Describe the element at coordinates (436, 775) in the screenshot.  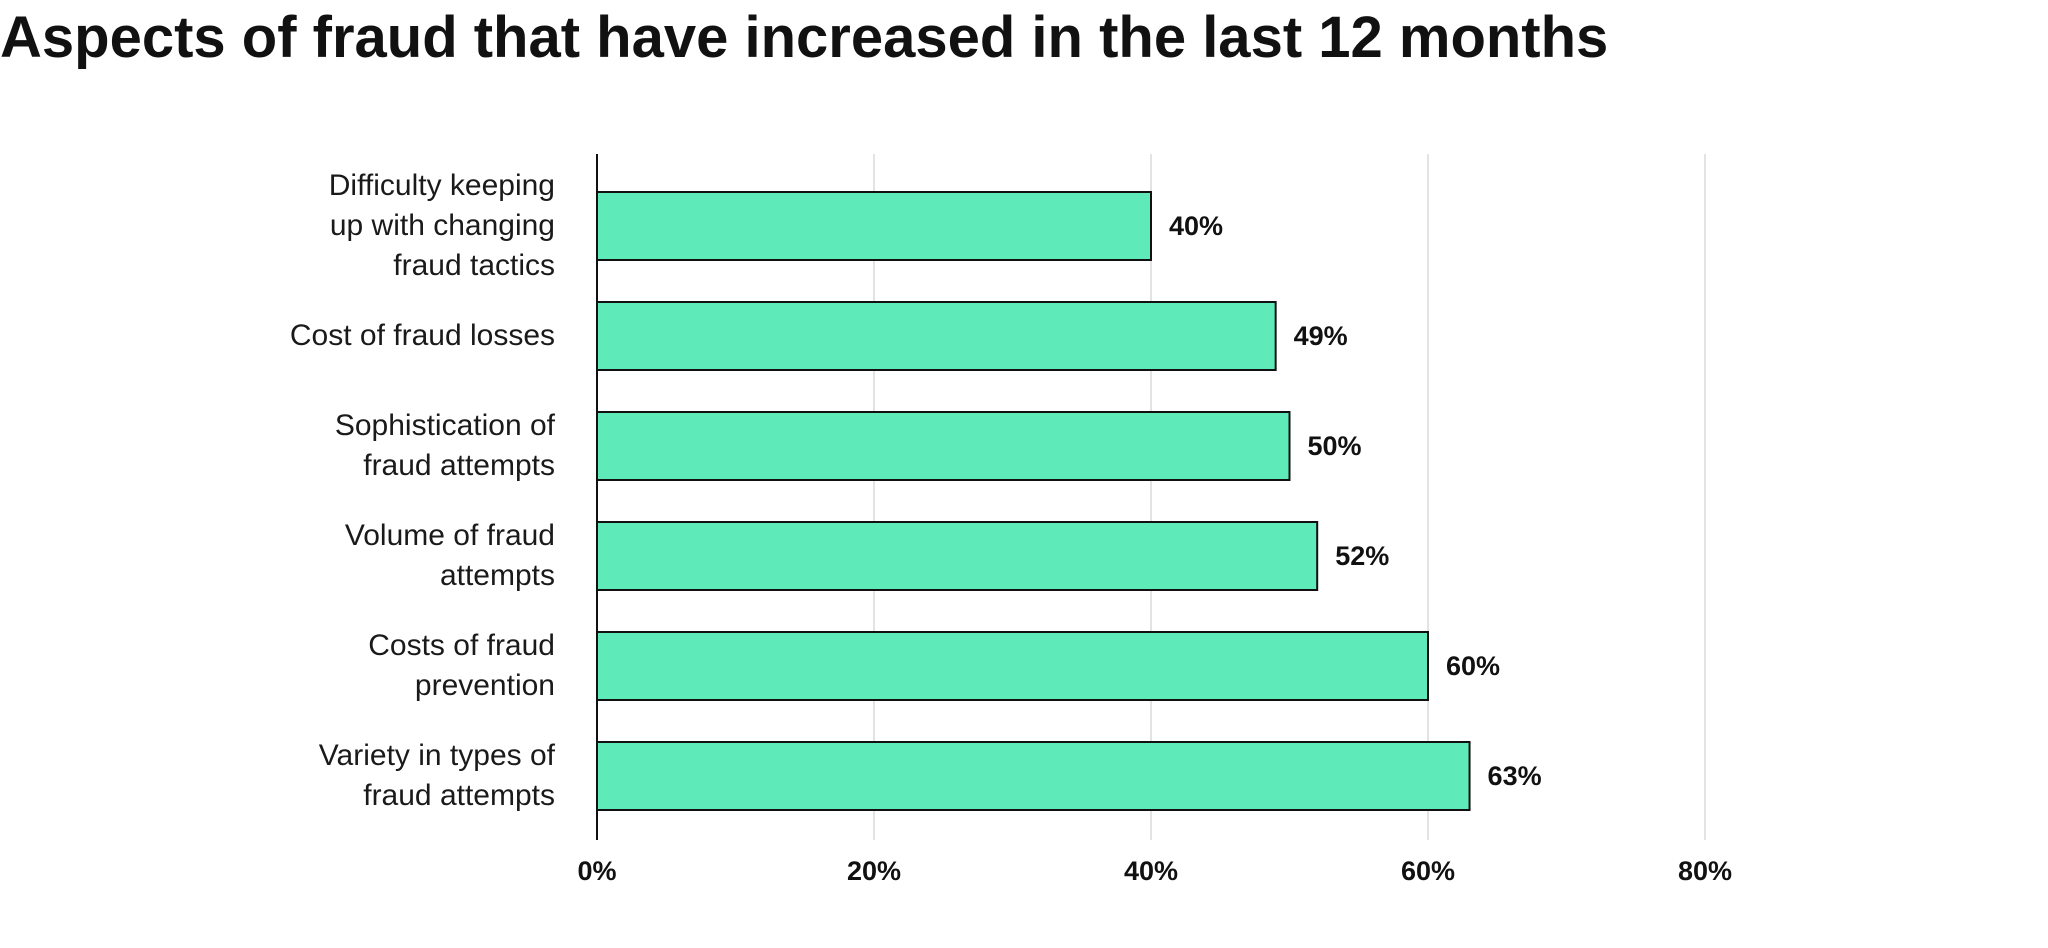
I see `y-tick-label: Variety in types of fraud attempts` at that location.